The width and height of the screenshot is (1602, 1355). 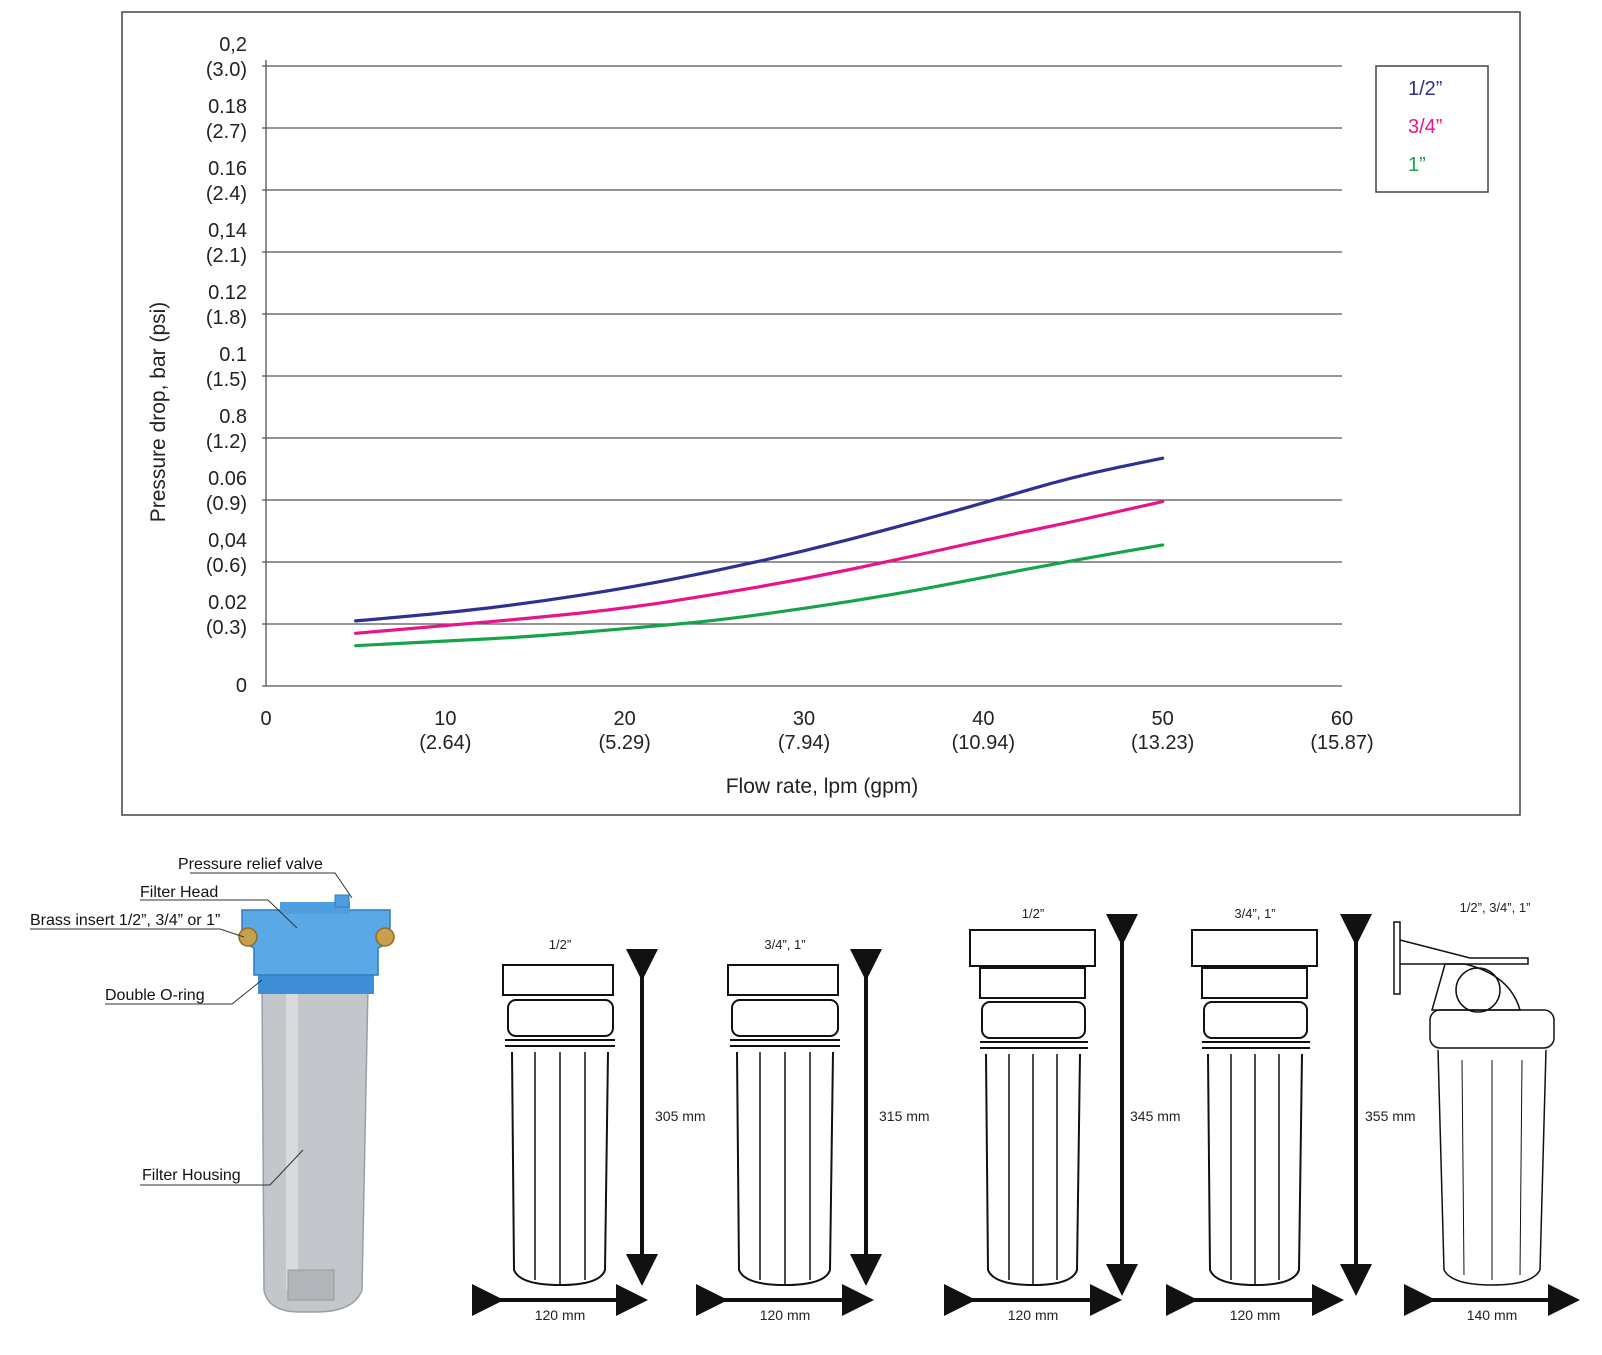 I want to click on filter-housing-body, so click(x=315, y=1148).